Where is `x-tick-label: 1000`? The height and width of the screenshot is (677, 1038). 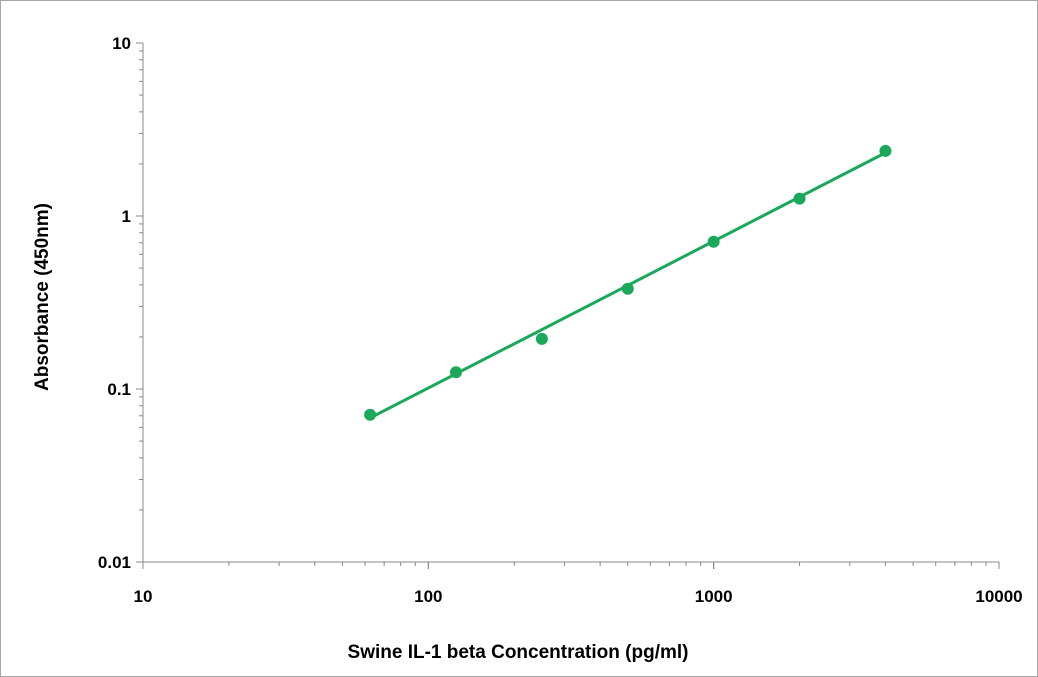 x-tick-label: 1000 is located at coordinates (714, 596).